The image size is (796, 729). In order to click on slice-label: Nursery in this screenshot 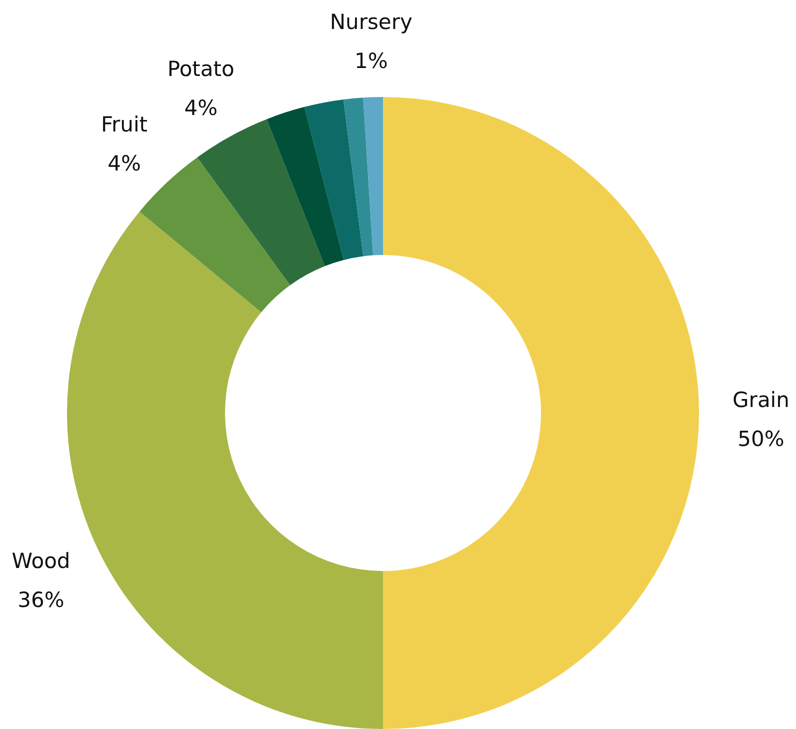, I will do `click(371, 22)`.